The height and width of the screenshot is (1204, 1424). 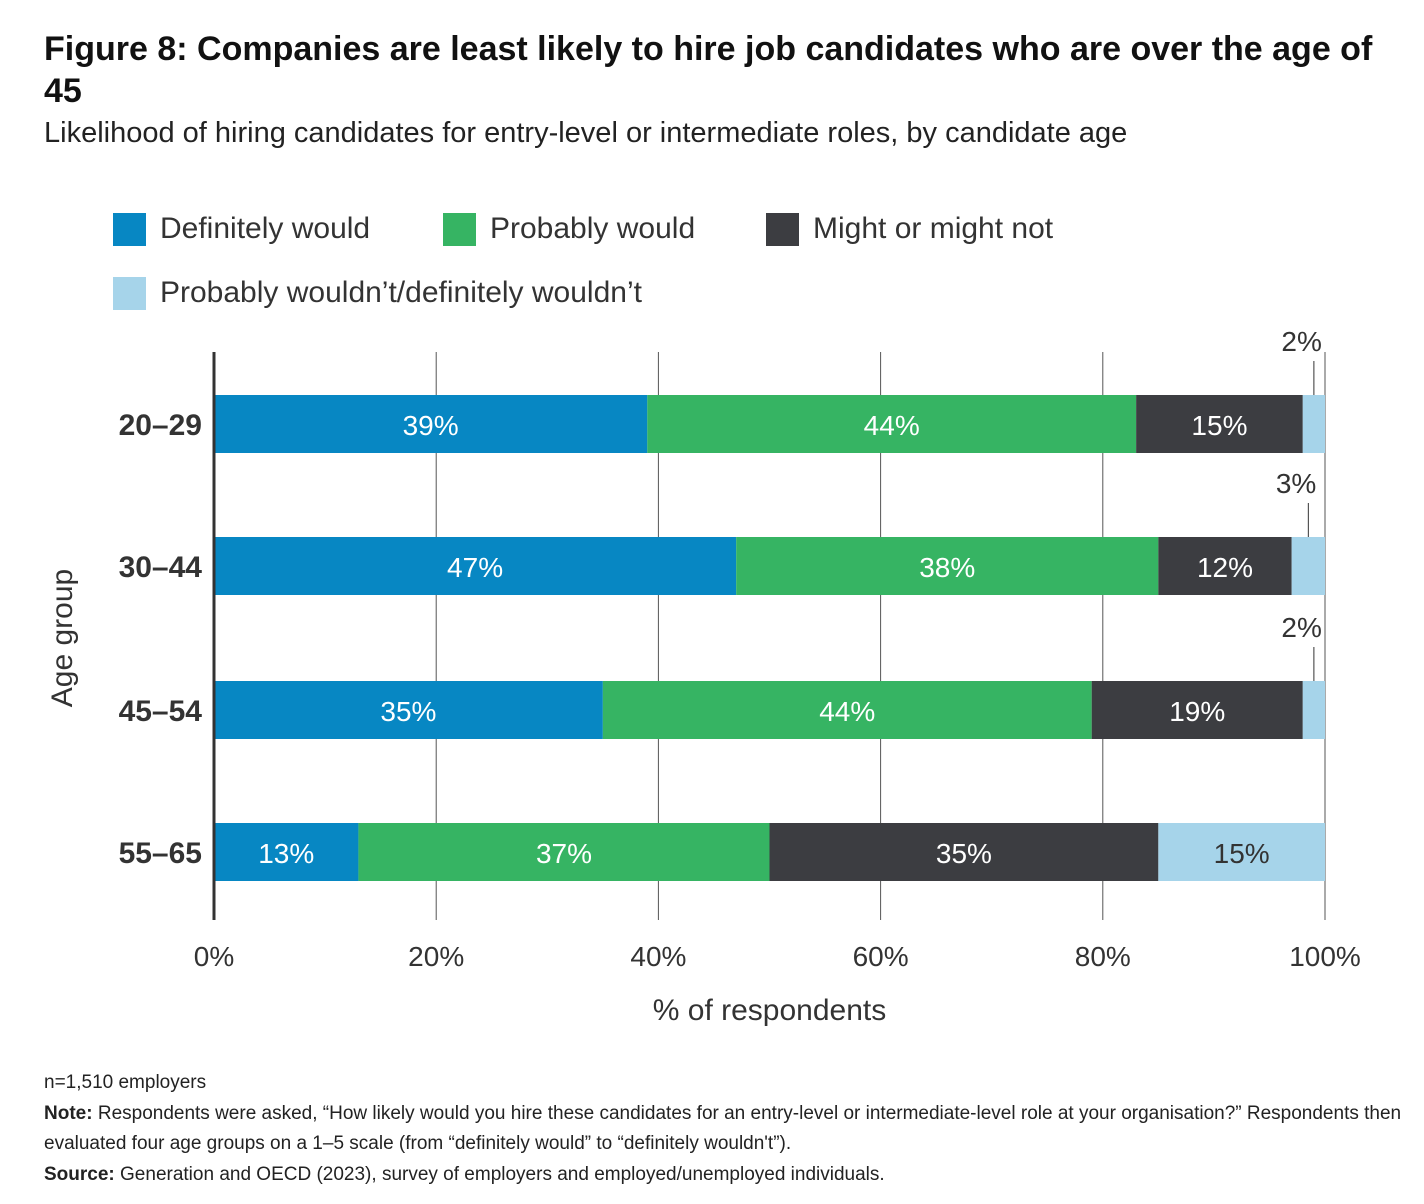 I want to click on x-tick-label: 40%, so click(x=658, y=956).